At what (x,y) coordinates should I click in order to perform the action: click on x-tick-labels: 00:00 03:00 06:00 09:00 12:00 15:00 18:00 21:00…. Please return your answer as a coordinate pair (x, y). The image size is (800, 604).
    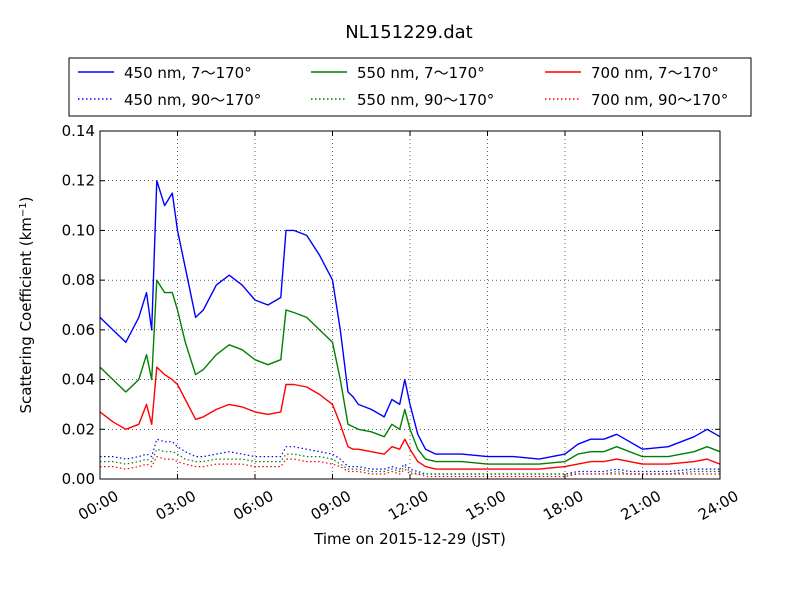
    Looking at the image, I should click on (408, 505).